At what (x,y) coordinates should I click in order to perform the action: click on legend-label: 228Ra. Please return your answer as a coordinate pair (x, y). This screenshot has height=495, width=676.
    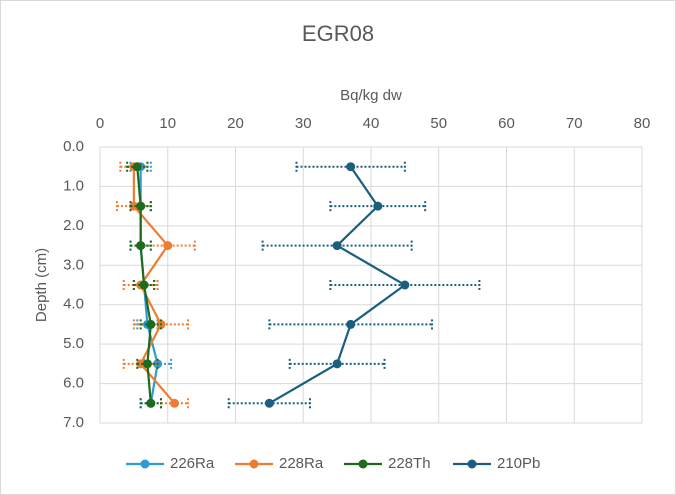
    Looking at the image, I should click on (301, 463).